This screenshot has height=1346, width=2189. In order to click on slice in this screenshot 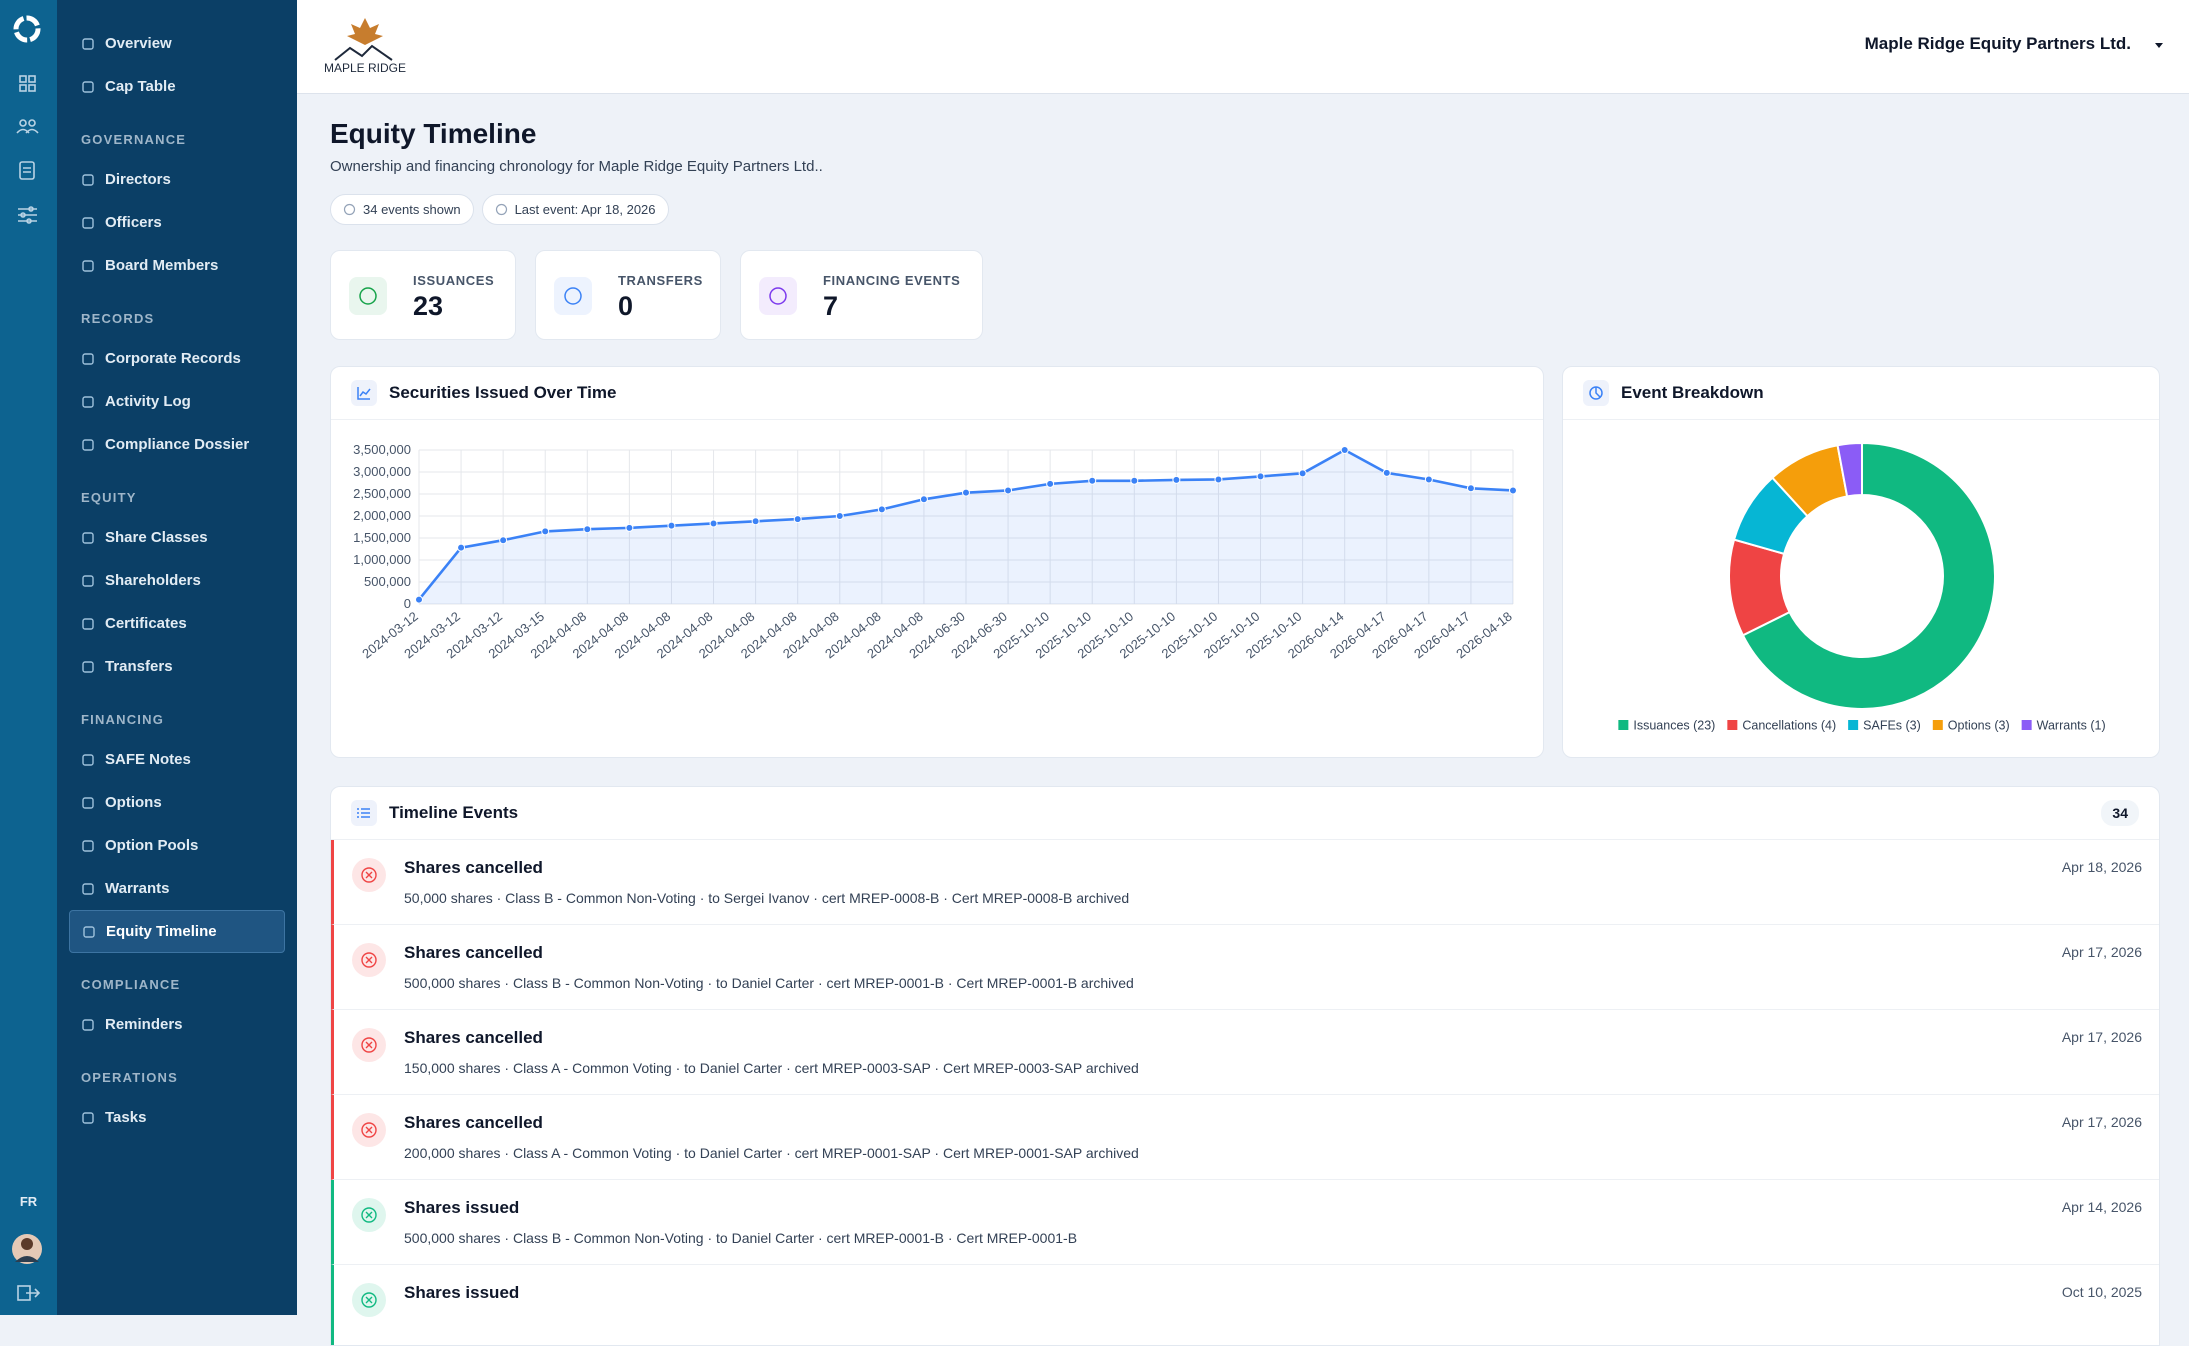, I will do `click(1849, 469)`.